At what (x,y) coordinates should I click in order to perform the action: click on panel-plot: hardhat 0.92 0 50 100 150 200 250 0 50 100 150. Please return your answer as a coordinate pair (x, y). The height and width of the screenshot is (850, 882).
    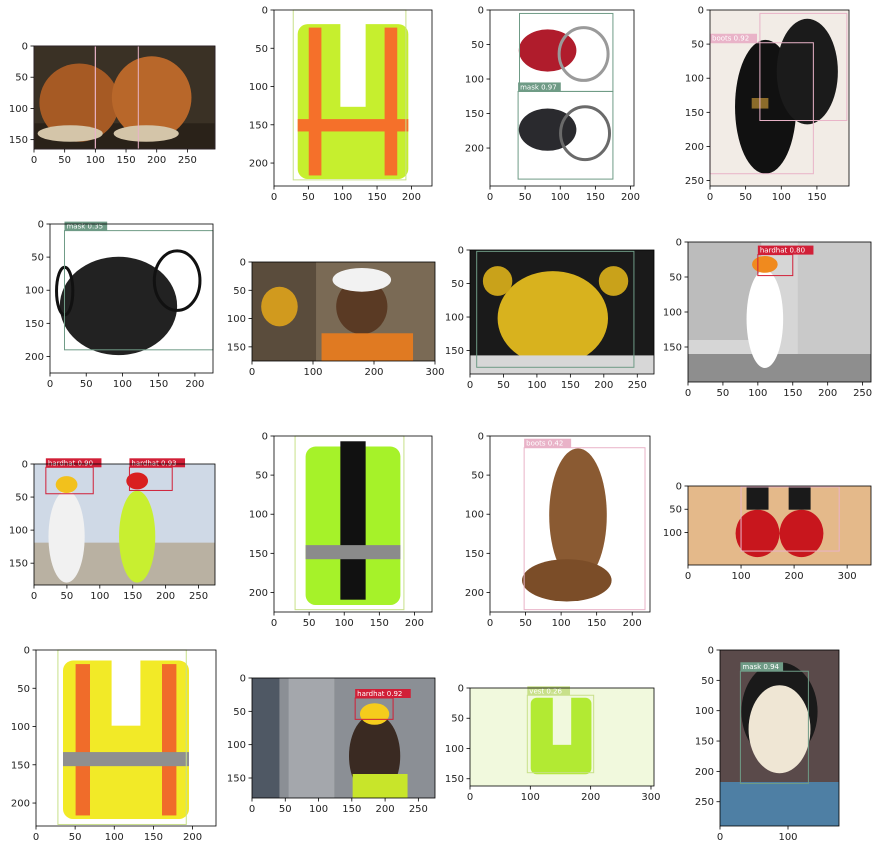
    Looking at the image, I should click on (331, 744).